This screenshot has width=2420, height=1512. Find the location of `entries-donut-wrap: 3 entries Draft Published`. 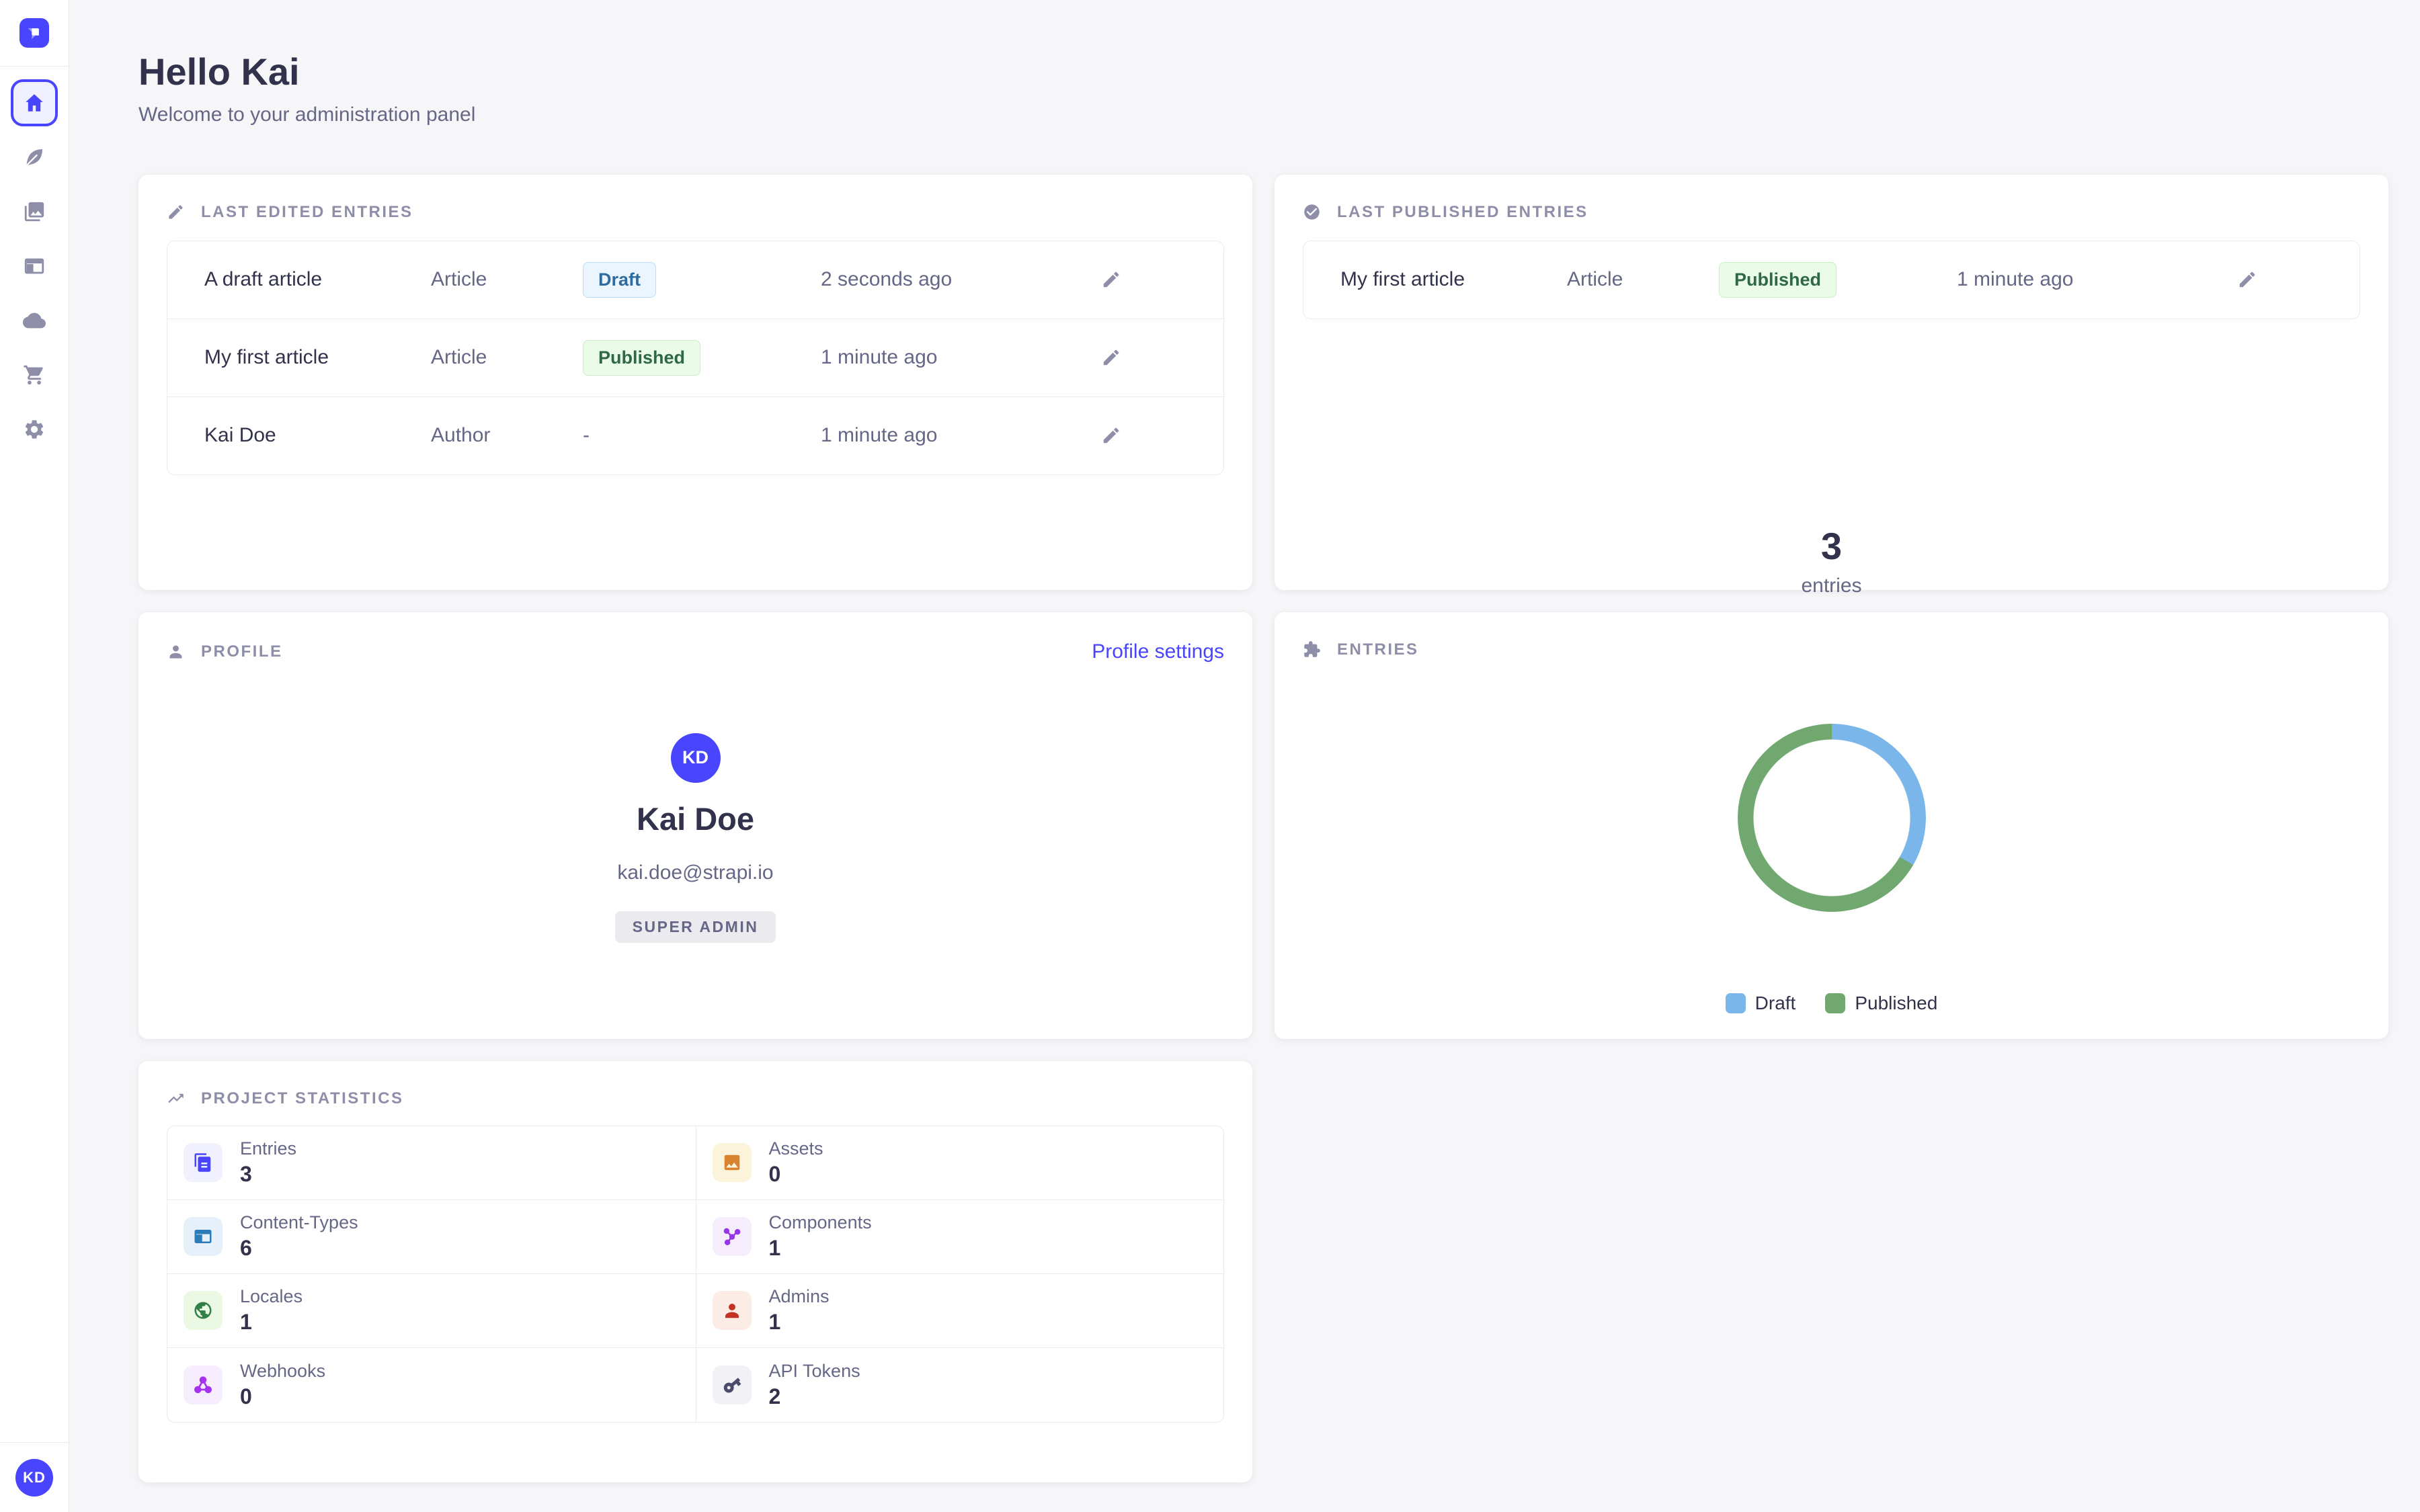

entries-donut-wrap: 3 entries Draft Published is located at coordinates (1832, 770).